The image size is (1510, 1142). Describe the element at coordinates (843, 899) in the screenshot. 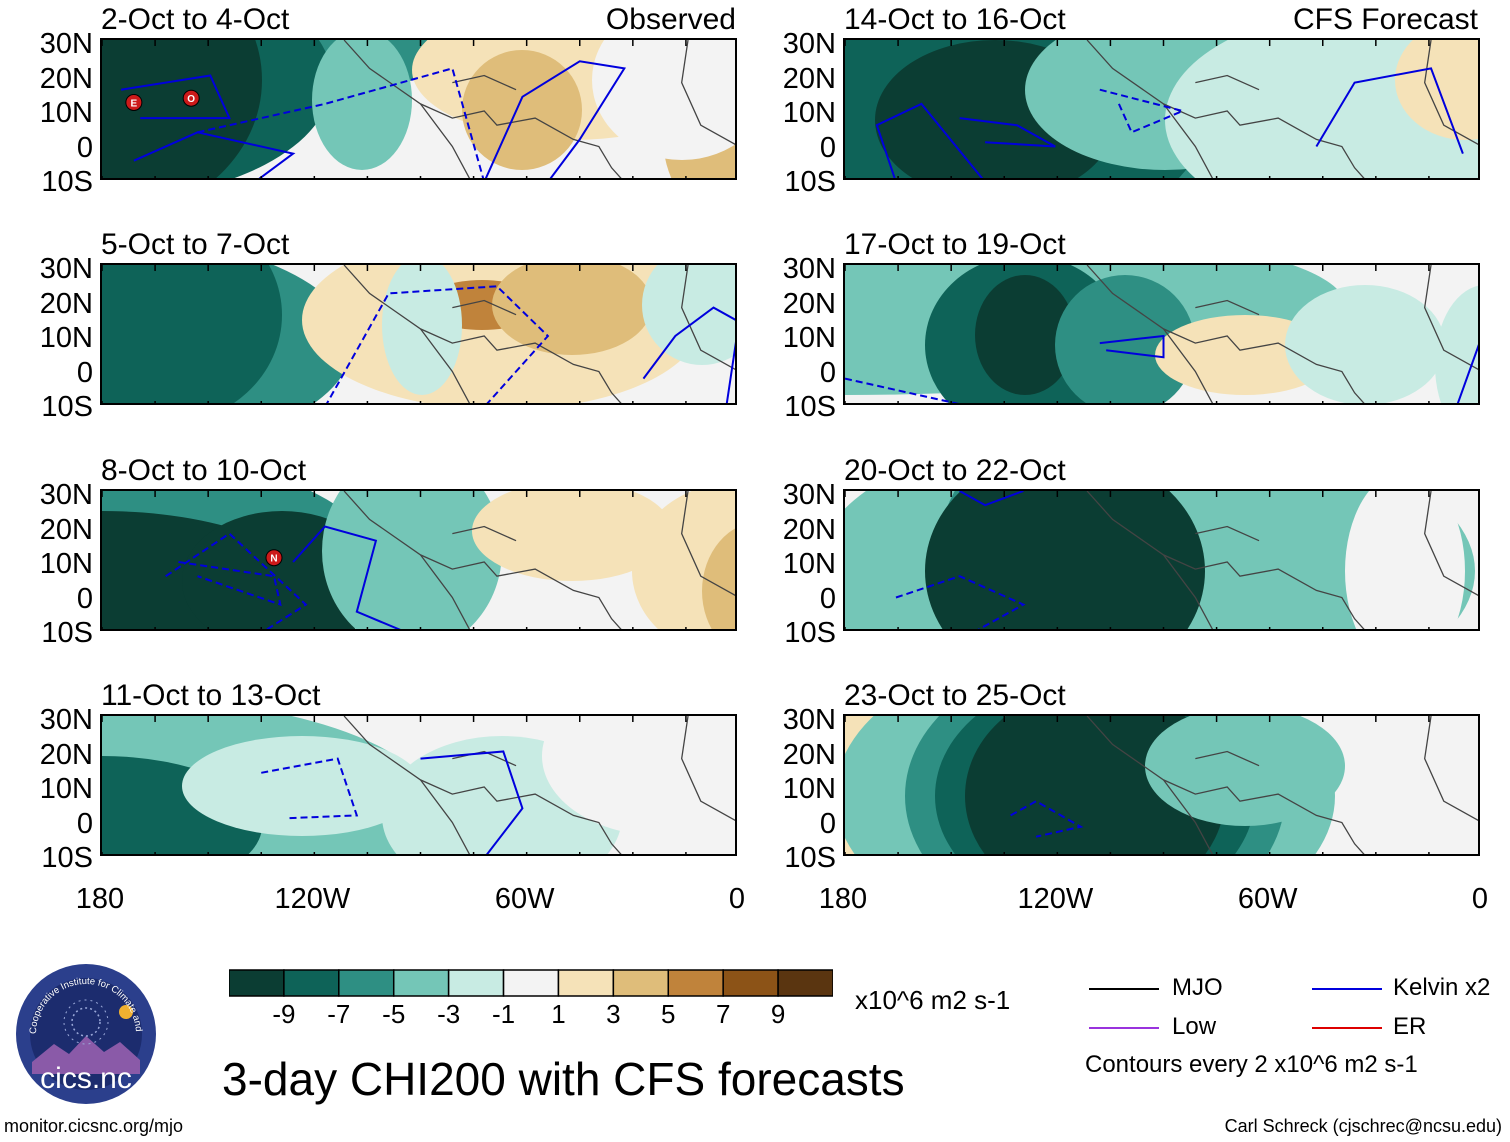

I see `lon-label: 180` at that location.